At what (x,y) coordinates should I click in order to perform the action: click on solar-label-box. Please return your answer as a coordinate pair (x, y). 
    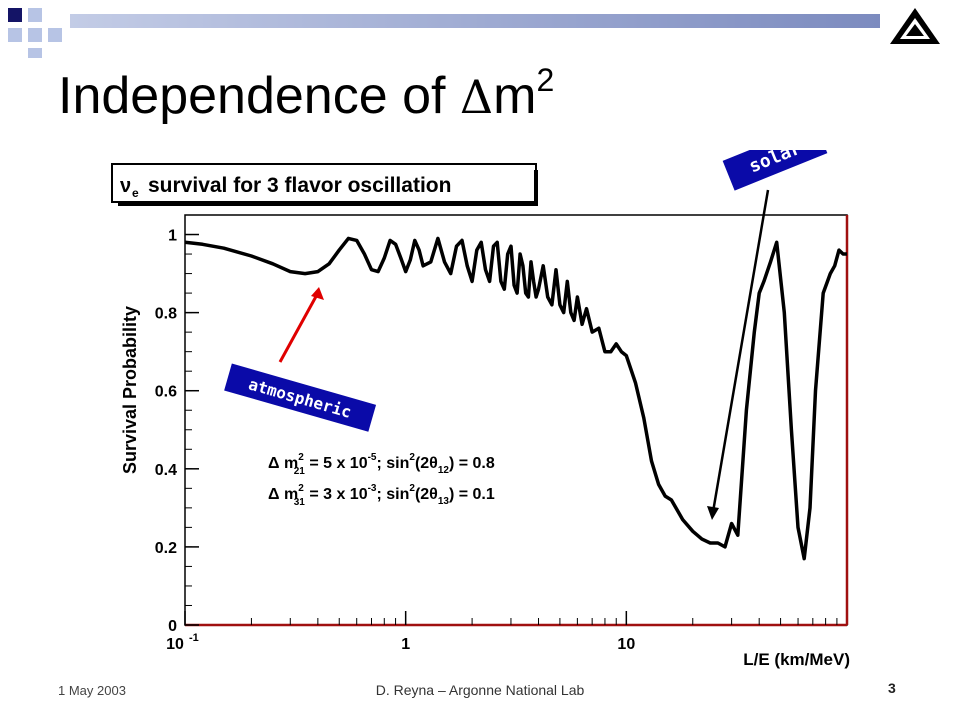
    Looking at the image, I should click on (775, 170).